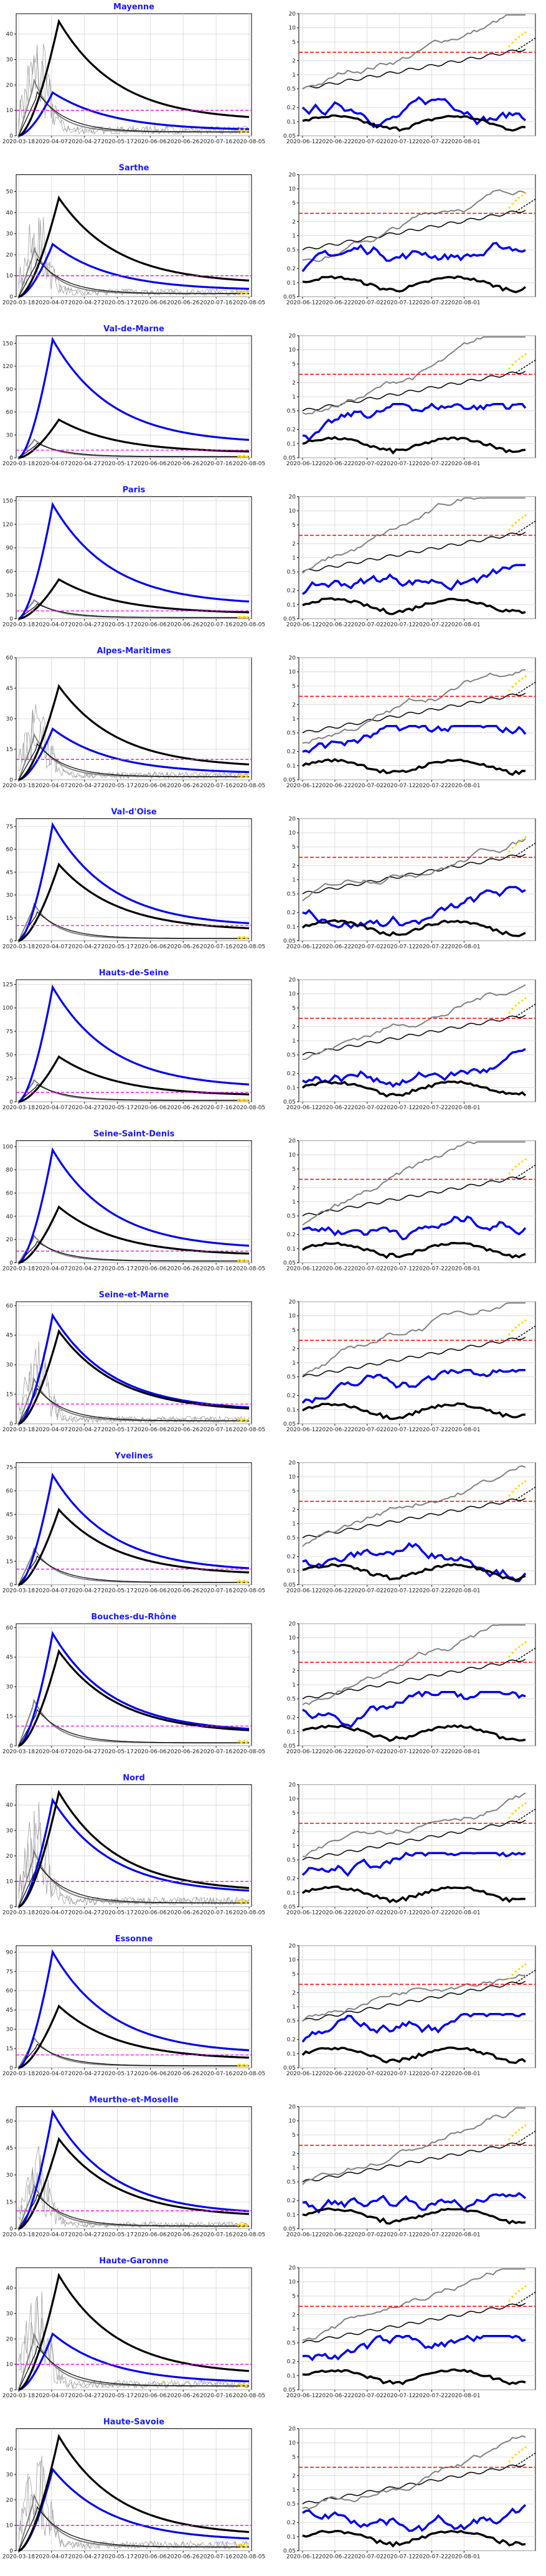 The width and height of the screenshot is (546, 2576). I want to click on panel-title: Mayenne, so click(133, 7).